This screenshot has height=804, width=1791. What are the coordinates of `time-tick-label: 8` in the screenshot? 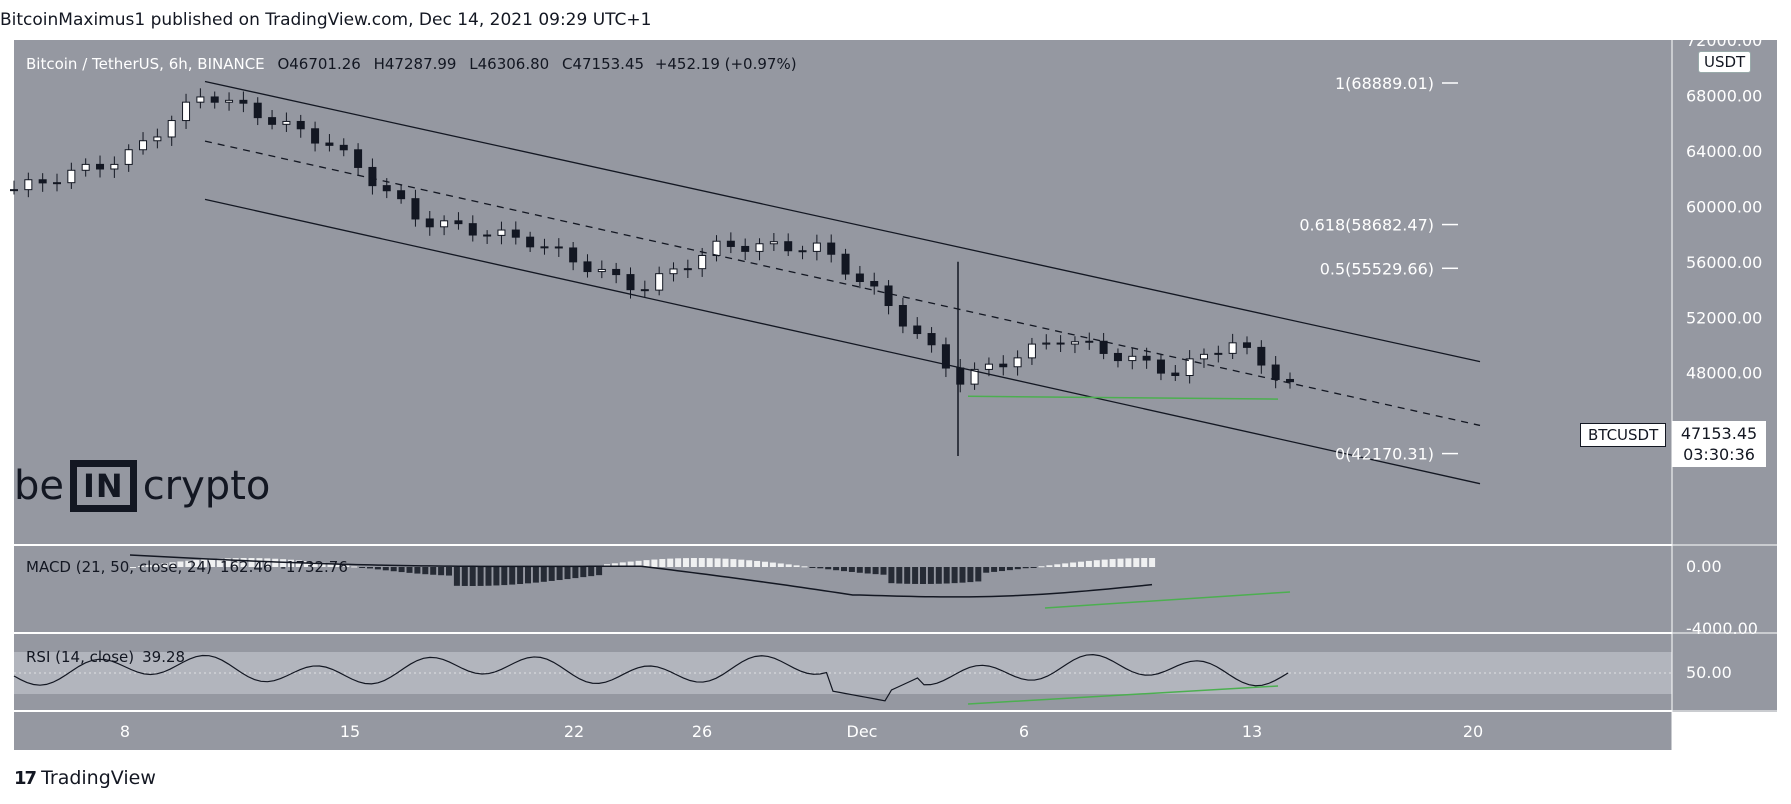 It's located at (125, 731).